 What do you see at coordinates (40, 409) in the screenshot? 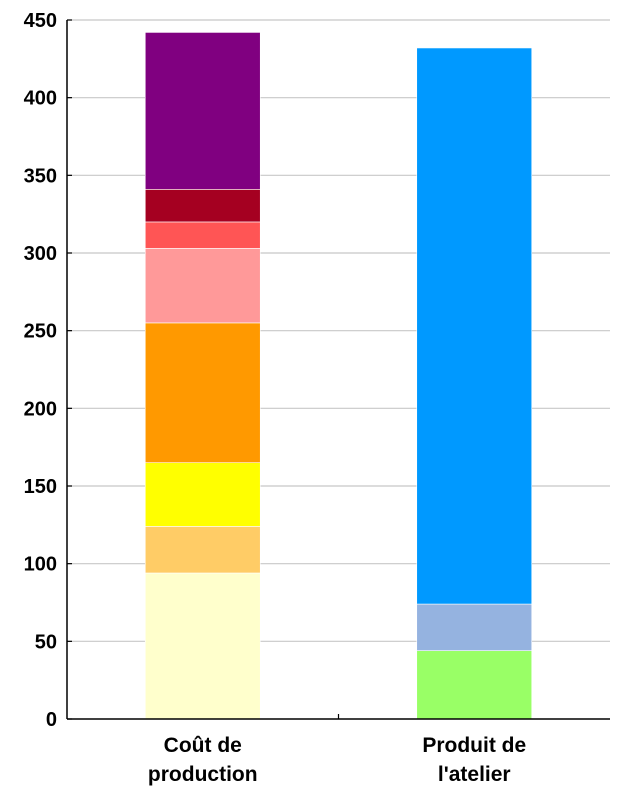
I see `y-tick-label: 200` at bounding box center [40, 409].